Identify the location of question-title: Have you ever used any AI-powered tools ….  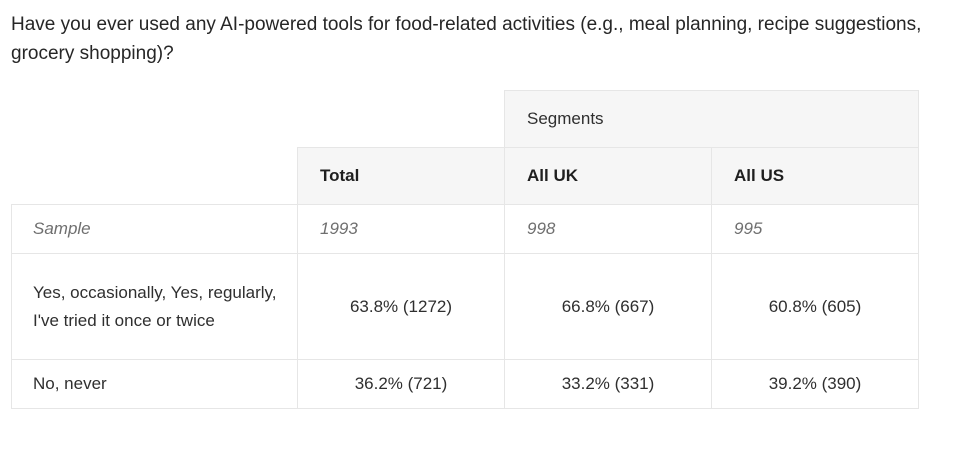
(466, 39).